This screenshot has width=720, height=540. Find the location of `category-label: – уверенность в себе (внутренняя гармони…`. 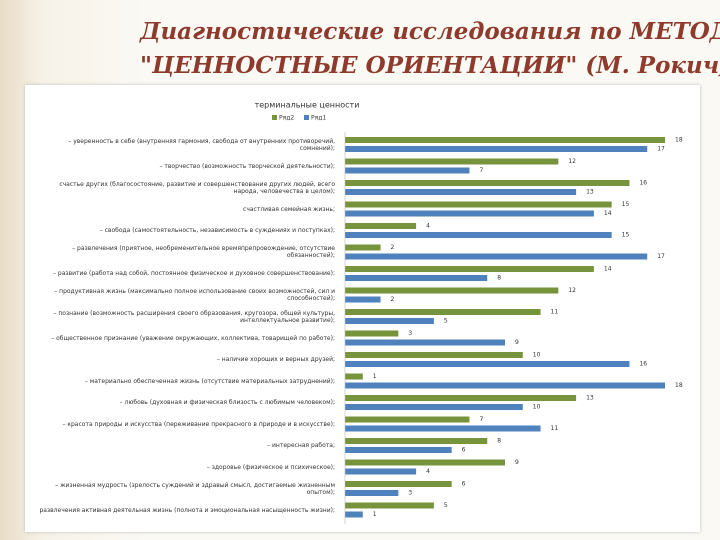

category-label: – уверенность в себе (внутренняя гармони… is located at coordinates (201, 144).